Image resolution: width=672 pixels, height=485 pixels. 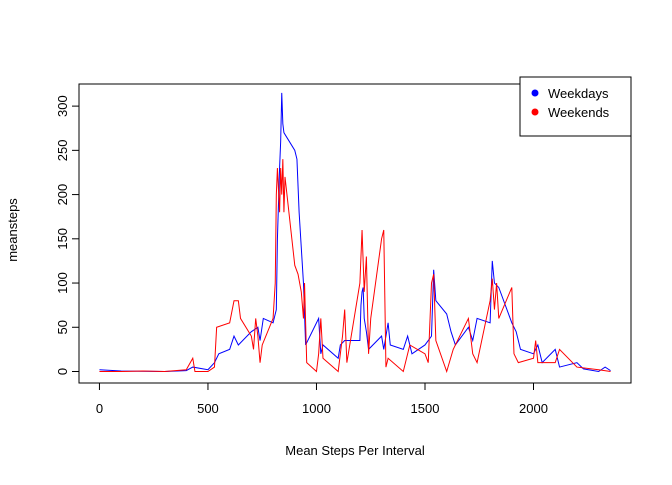 What do you see at coordinates (62, 106) in the screenshot?
I see `y-tick-label: 300` at bounding box center [62, 106].